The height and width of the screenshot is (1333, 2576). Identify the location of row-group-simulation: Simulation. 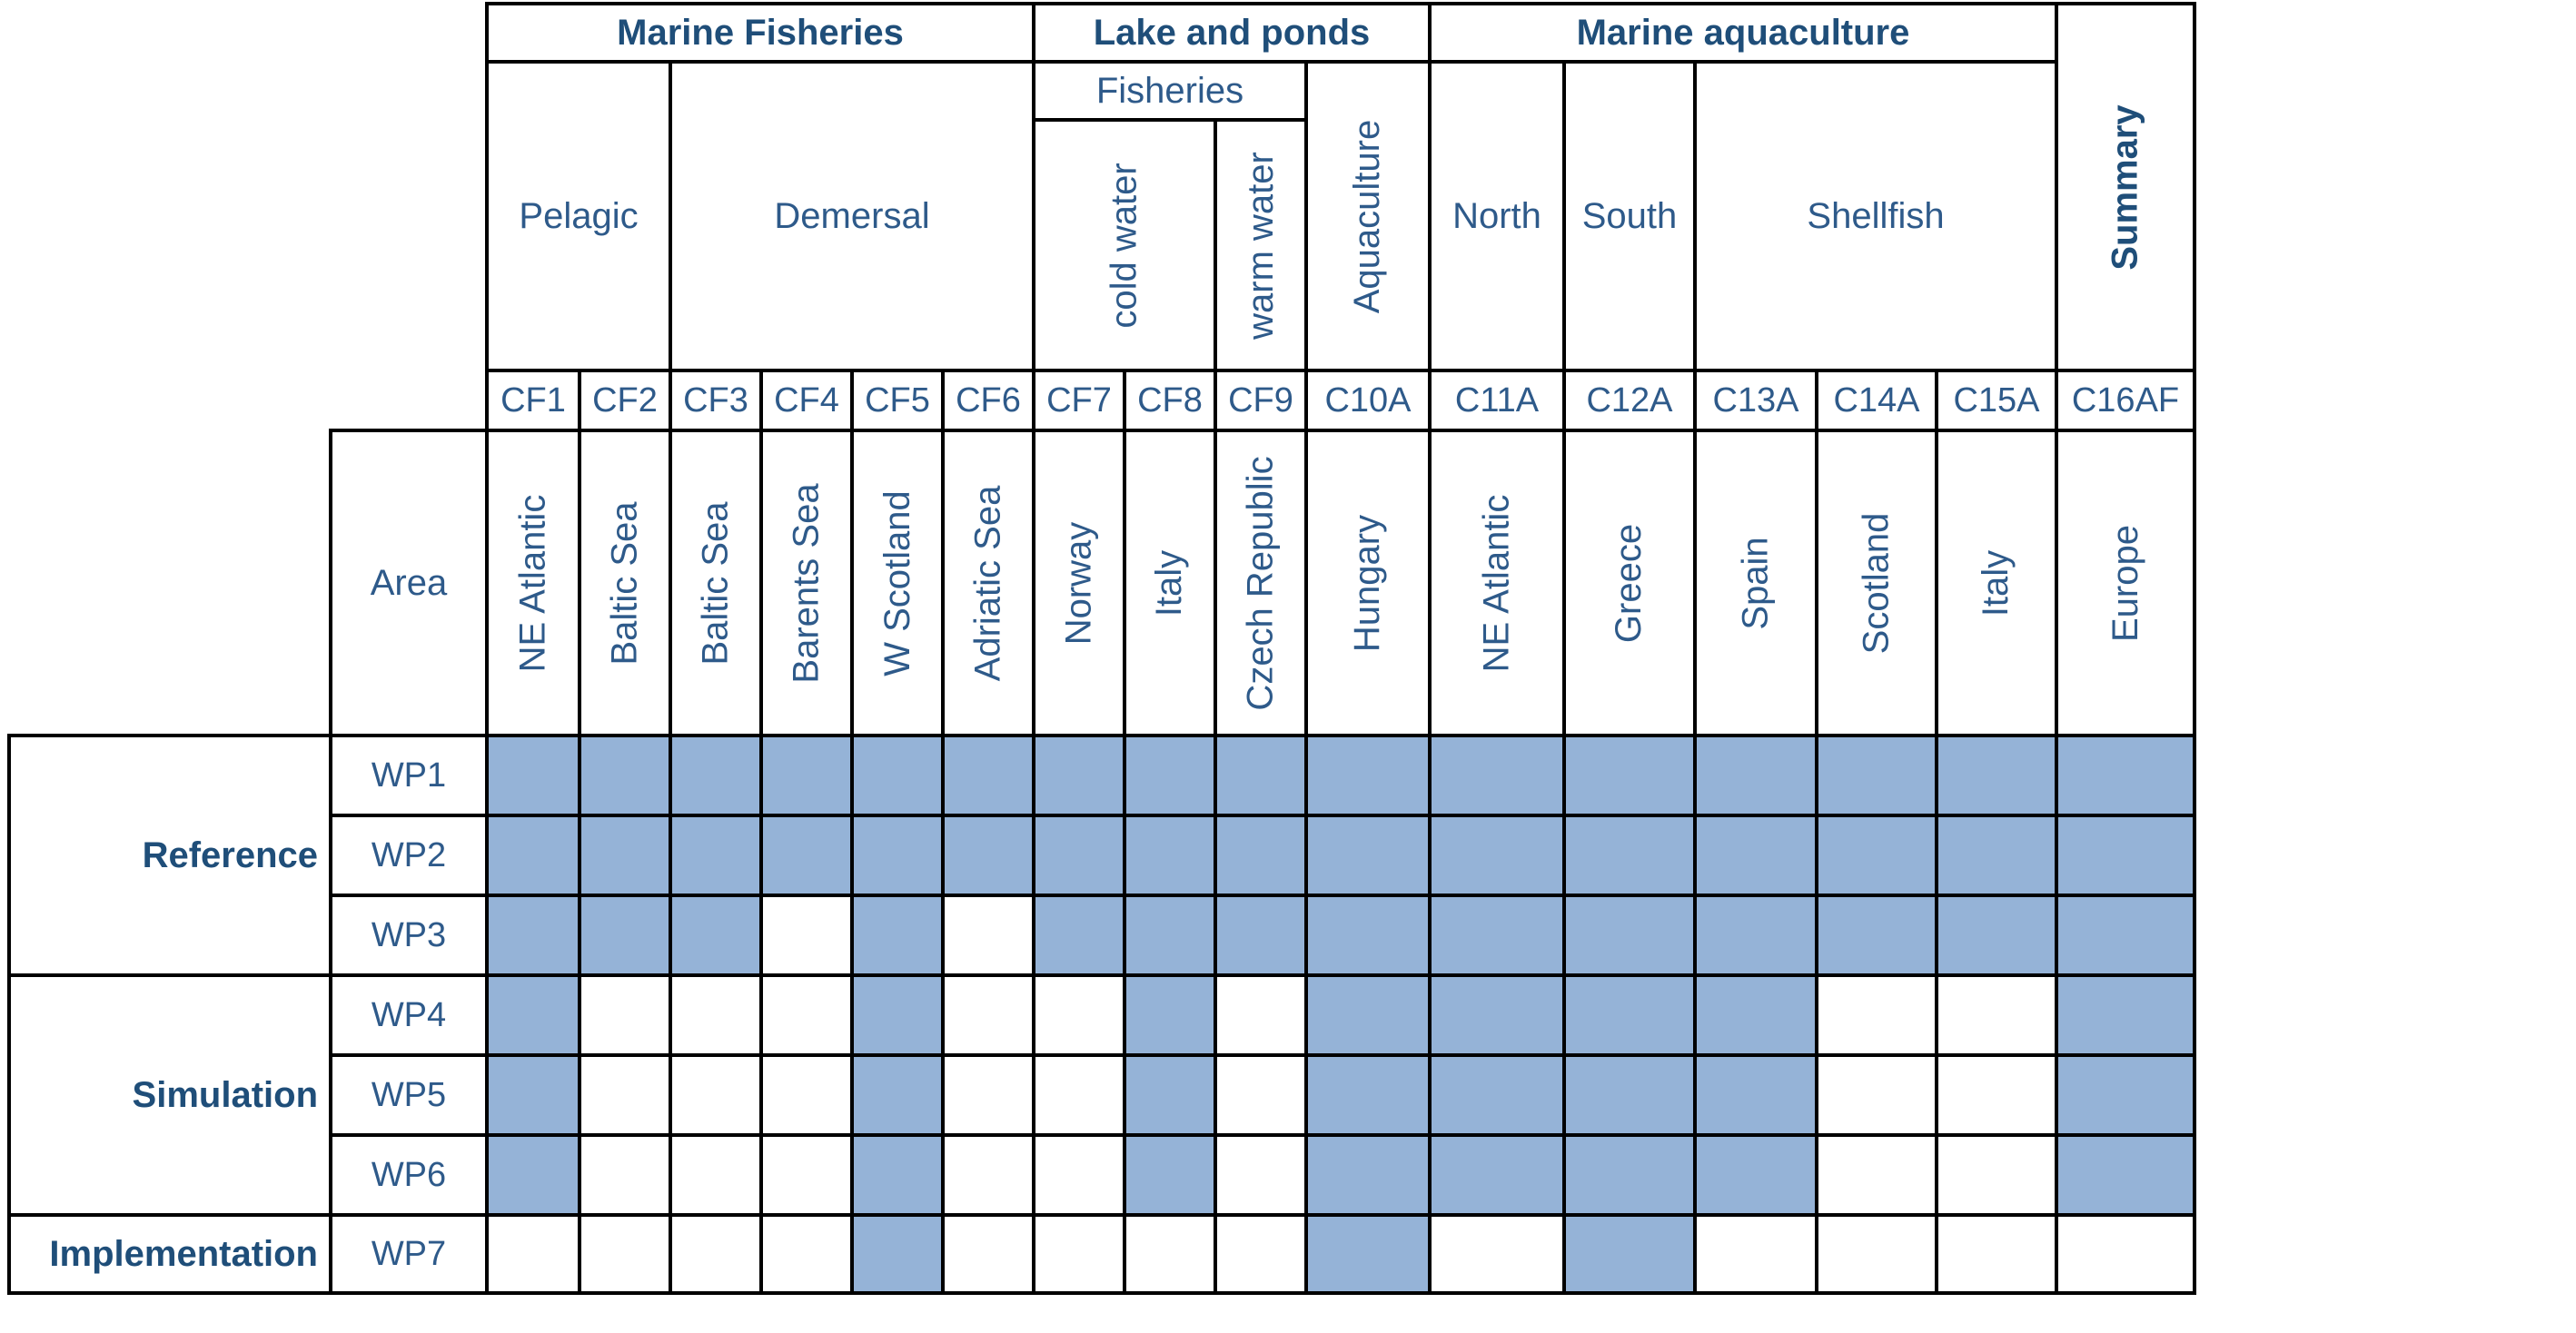
(169, 1095).